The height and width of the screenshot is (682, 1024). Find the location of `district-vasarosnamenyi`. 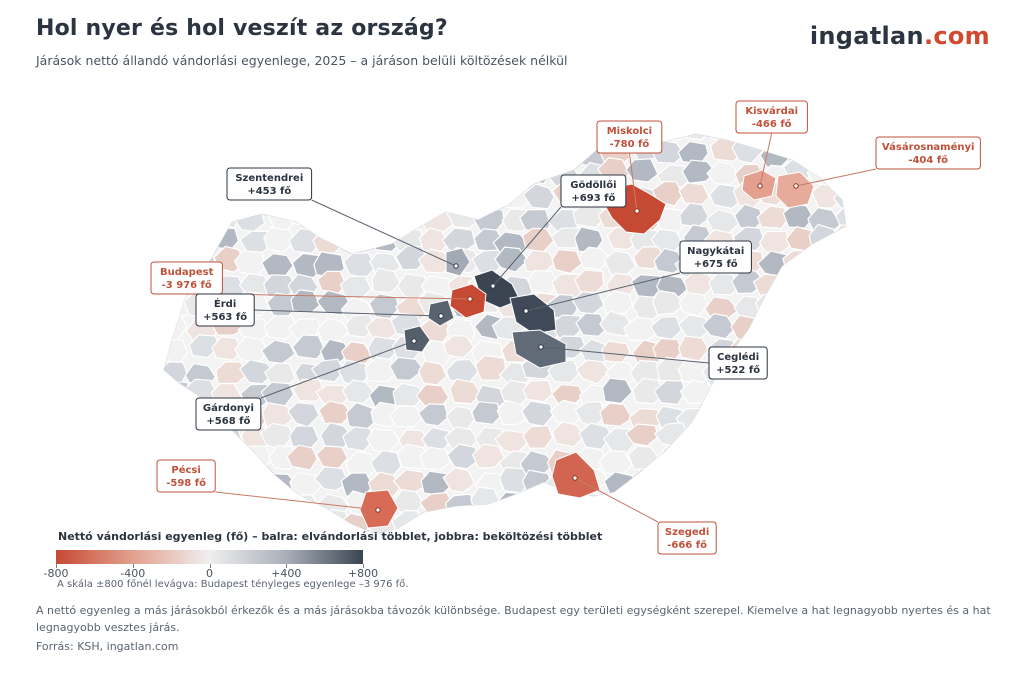

district-vasarosnamenyi is located at coordinates (795, 190).